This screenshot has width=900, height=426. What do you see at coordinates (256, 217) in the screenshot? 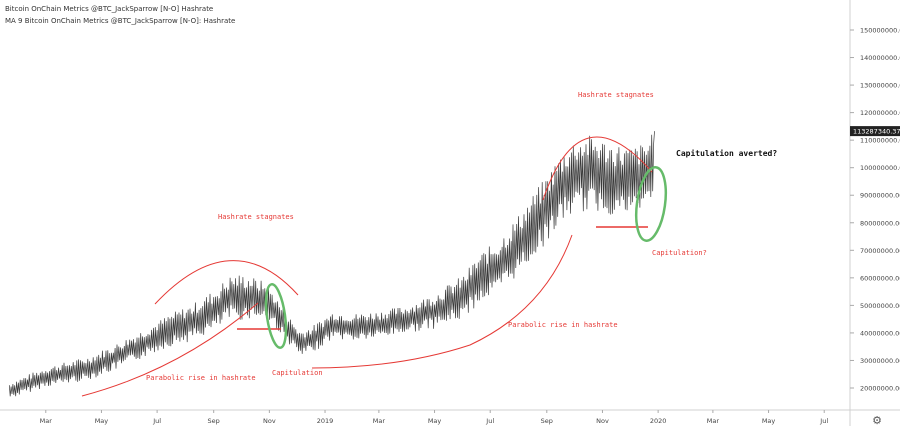
I see `label-hashrate-stagnates-1: Hashrate stagnates` at bounding box center [256, 217].